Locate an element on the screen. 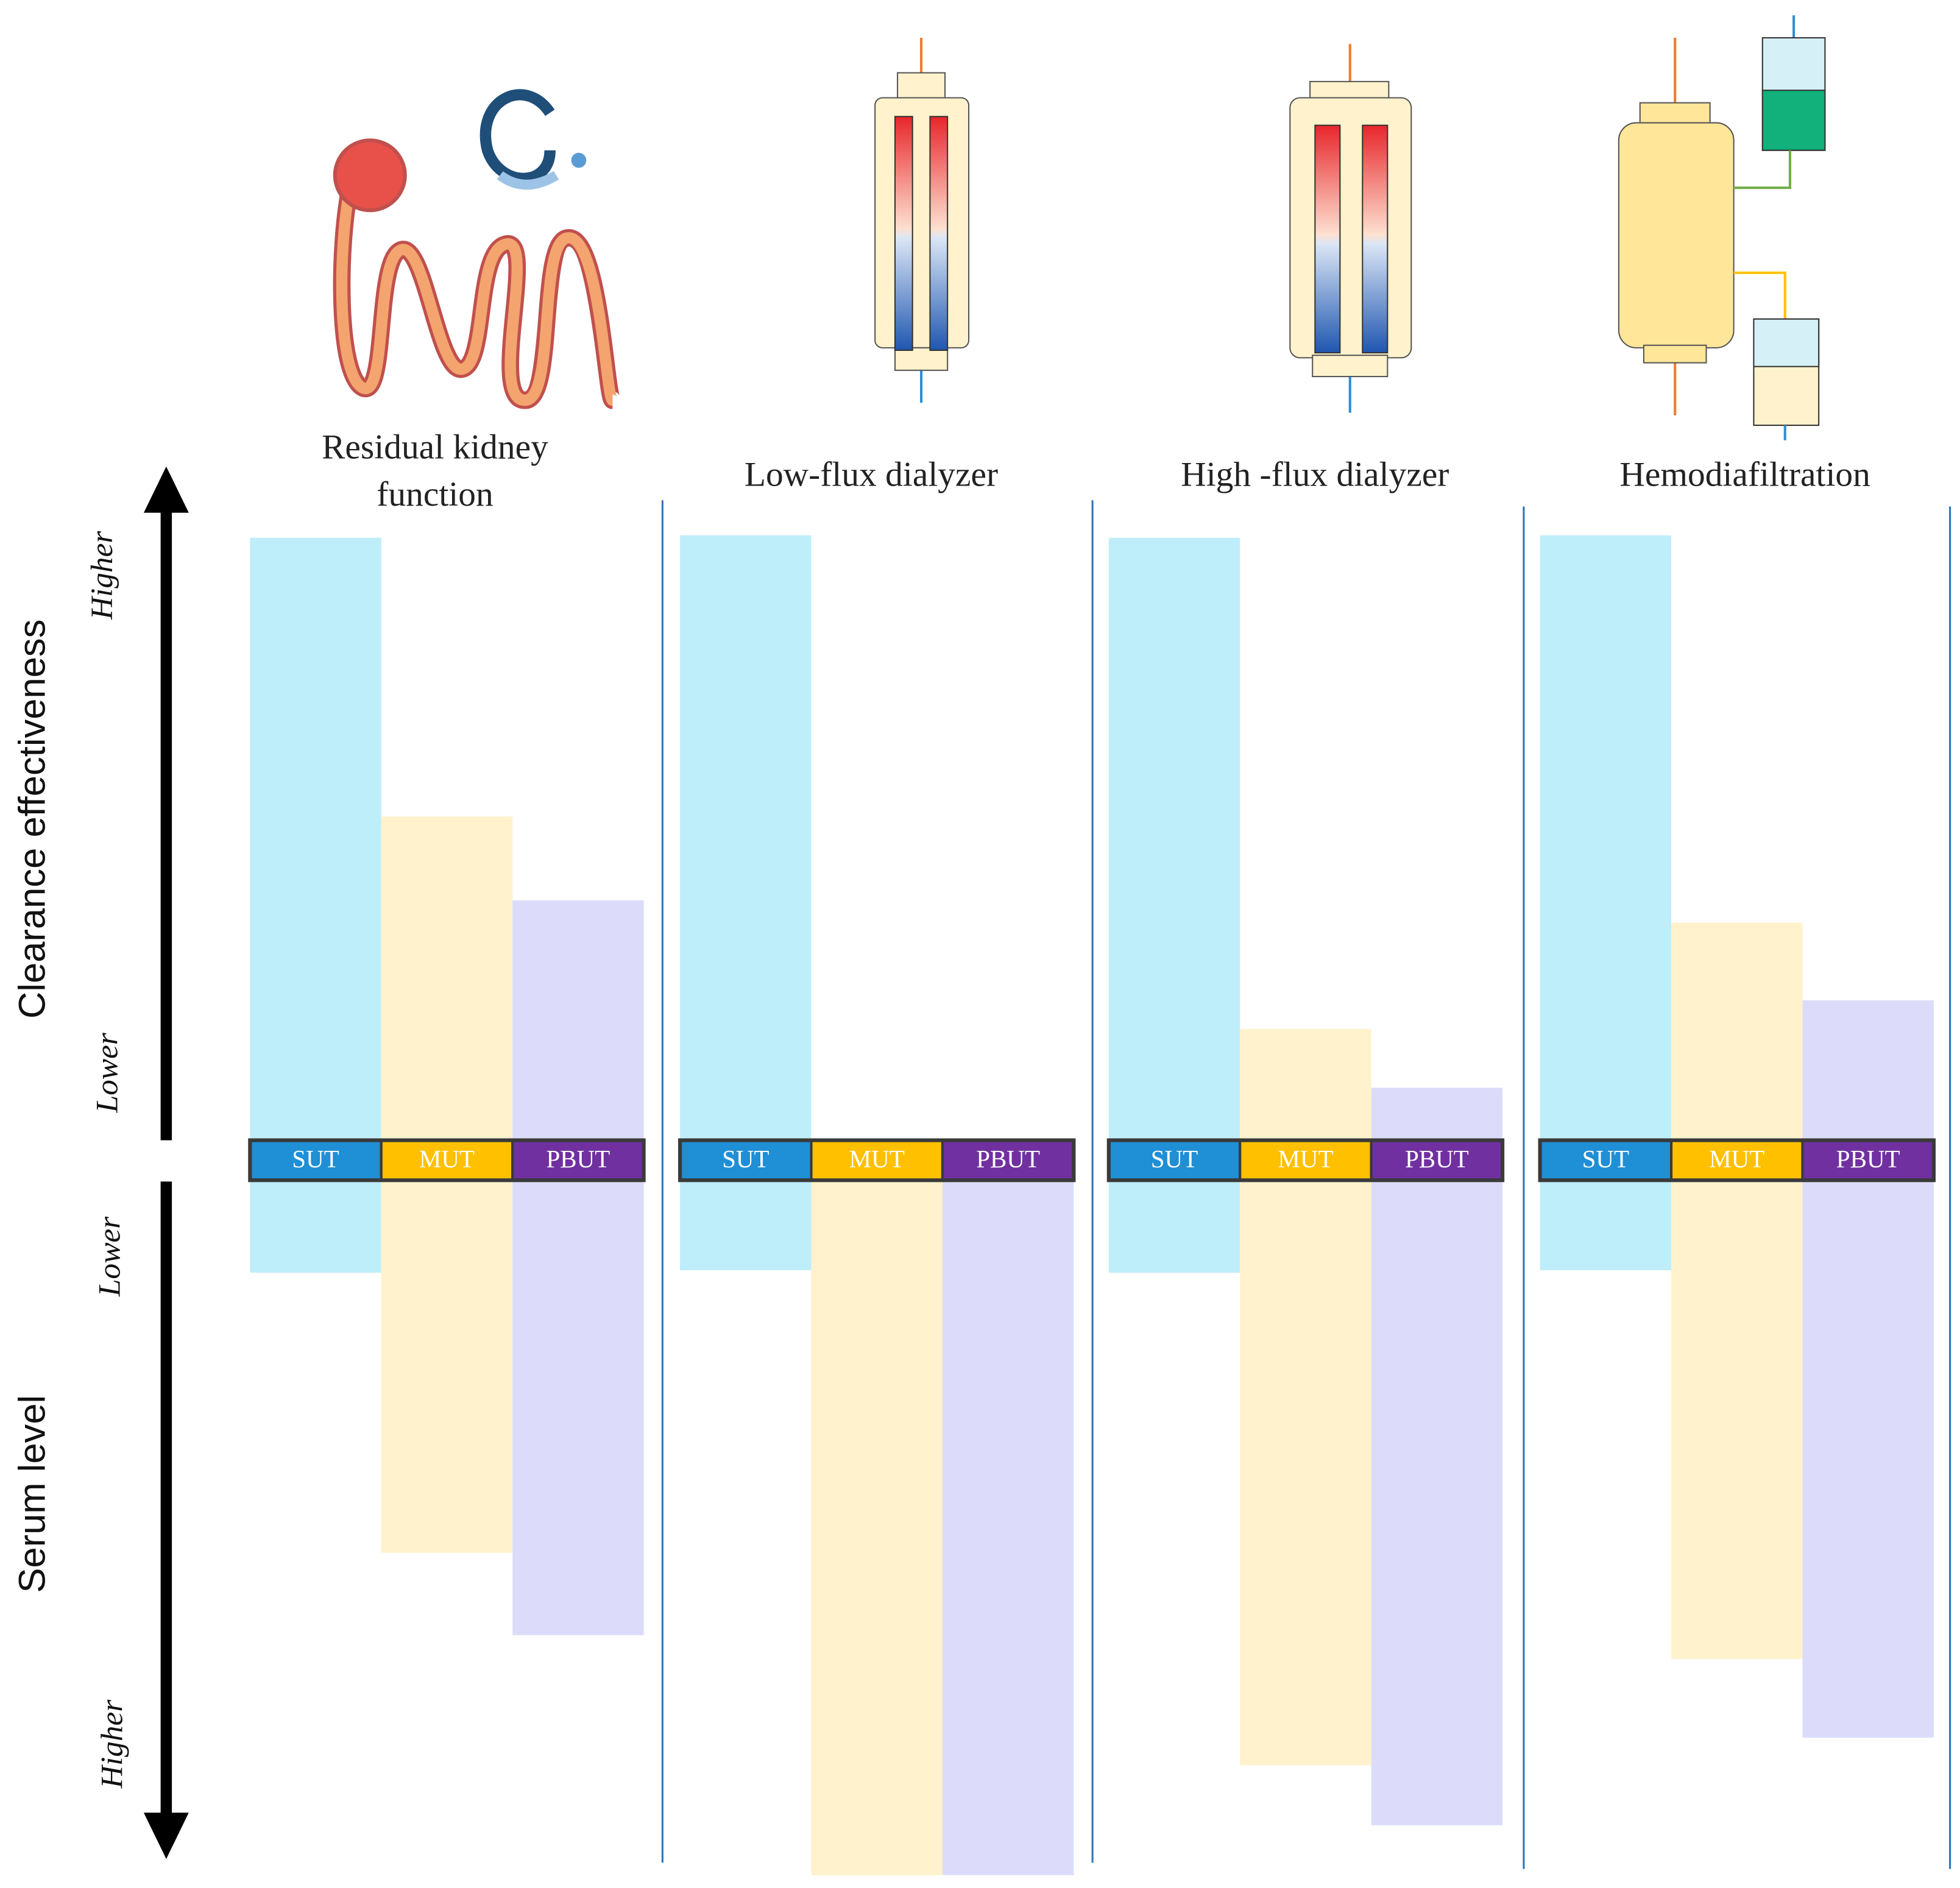 This screenshot has height=1888, width=1960. hdf-icon is located at coordinates (1722, 227).